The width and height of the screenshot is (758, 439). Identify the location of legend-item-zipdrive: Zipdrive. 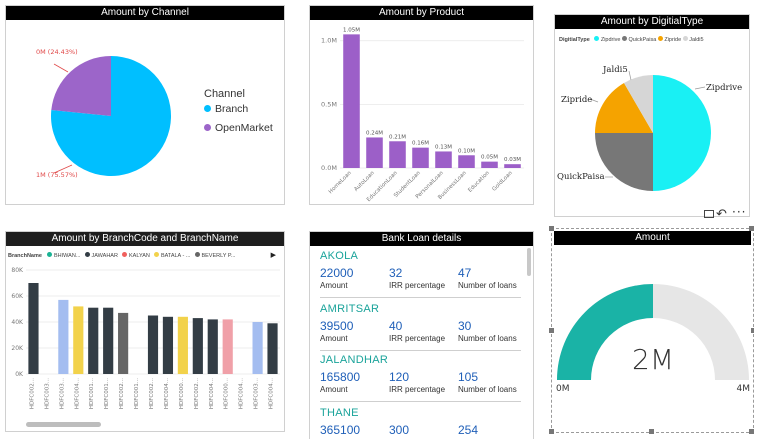
(607, 39).